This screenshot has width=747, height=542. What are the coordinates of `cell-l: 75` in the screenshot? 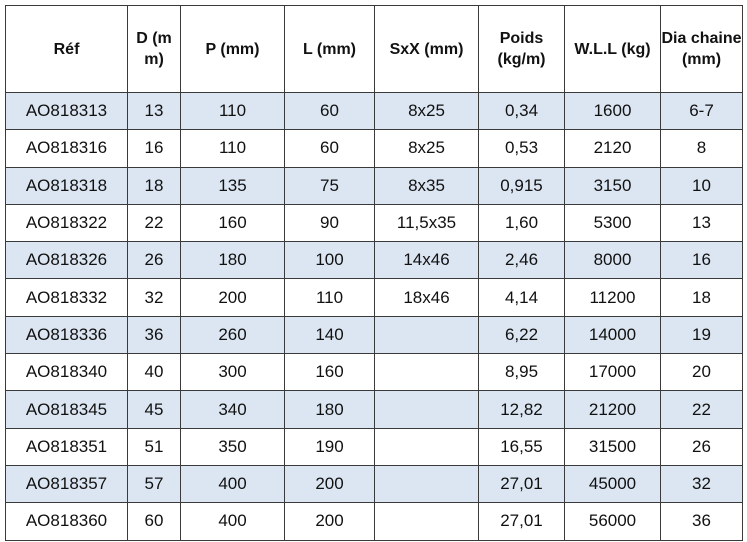 It's located at (329, 185).